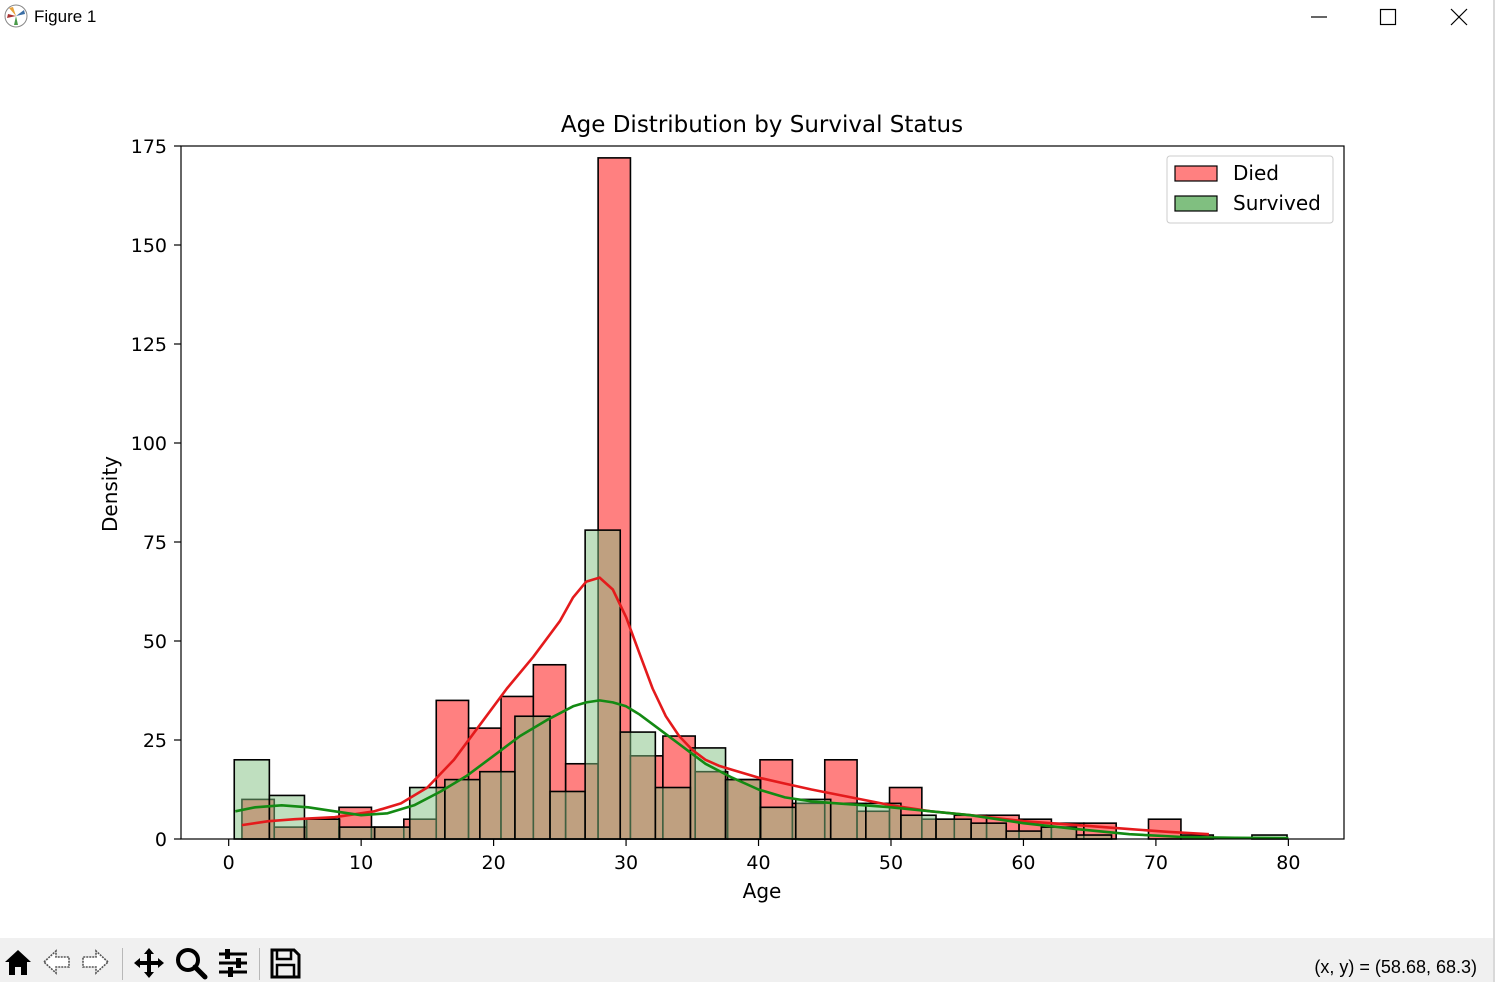 This screenshot has height=982, width=1495. I want to click on y-tick-label: 25, so click(155, 741).